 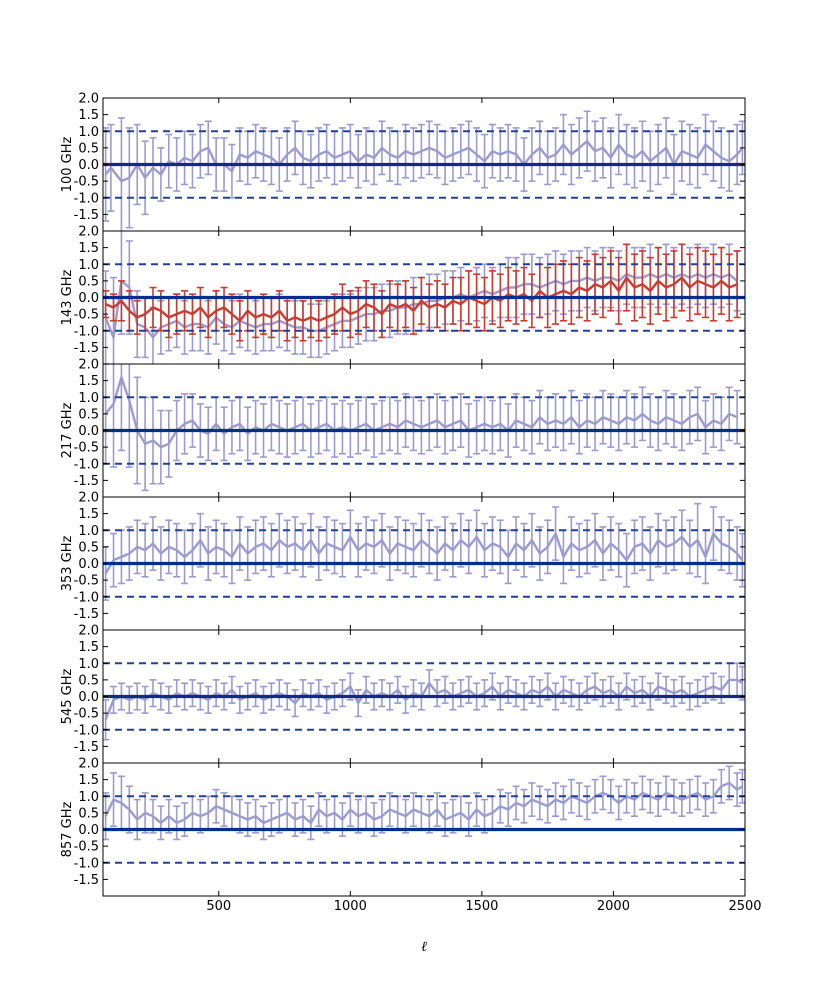 What do you see at coordinates (67, 830) in the screenshot?
I see `panel-ylabel: 857 GHz` at bounding box center [67, 830].